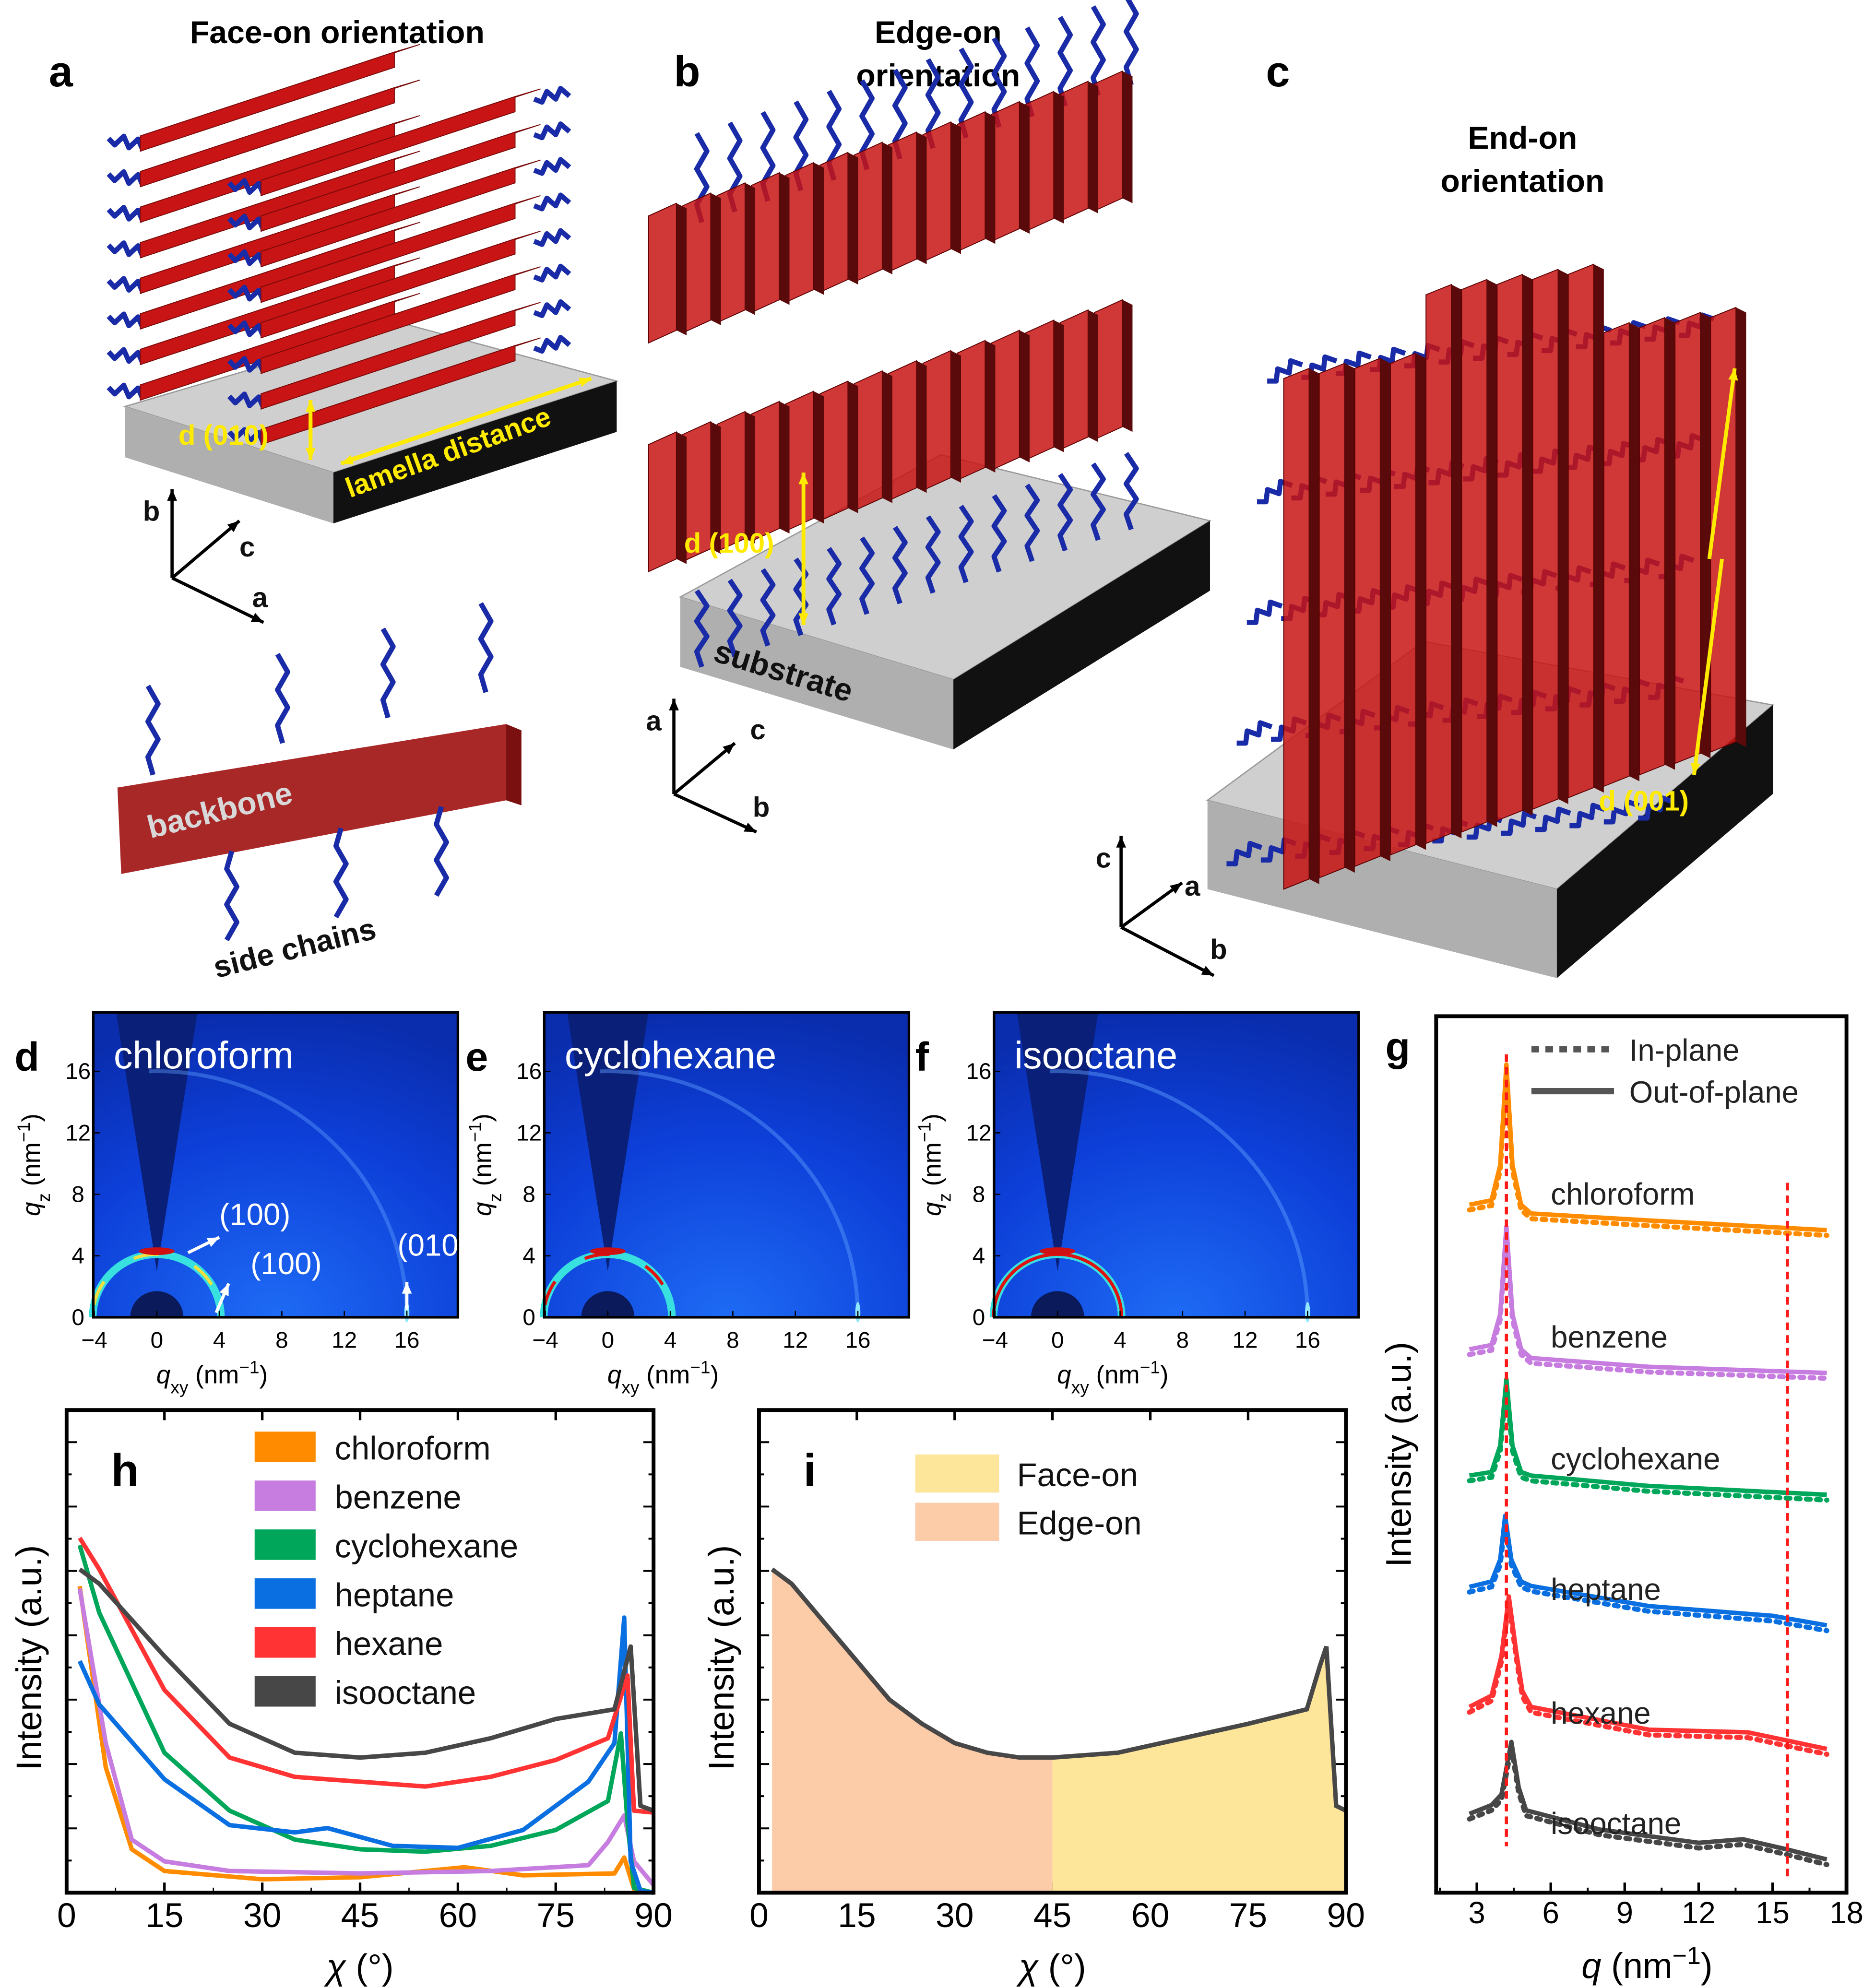  I want to click on series-isooctane, so click(366, 1690).